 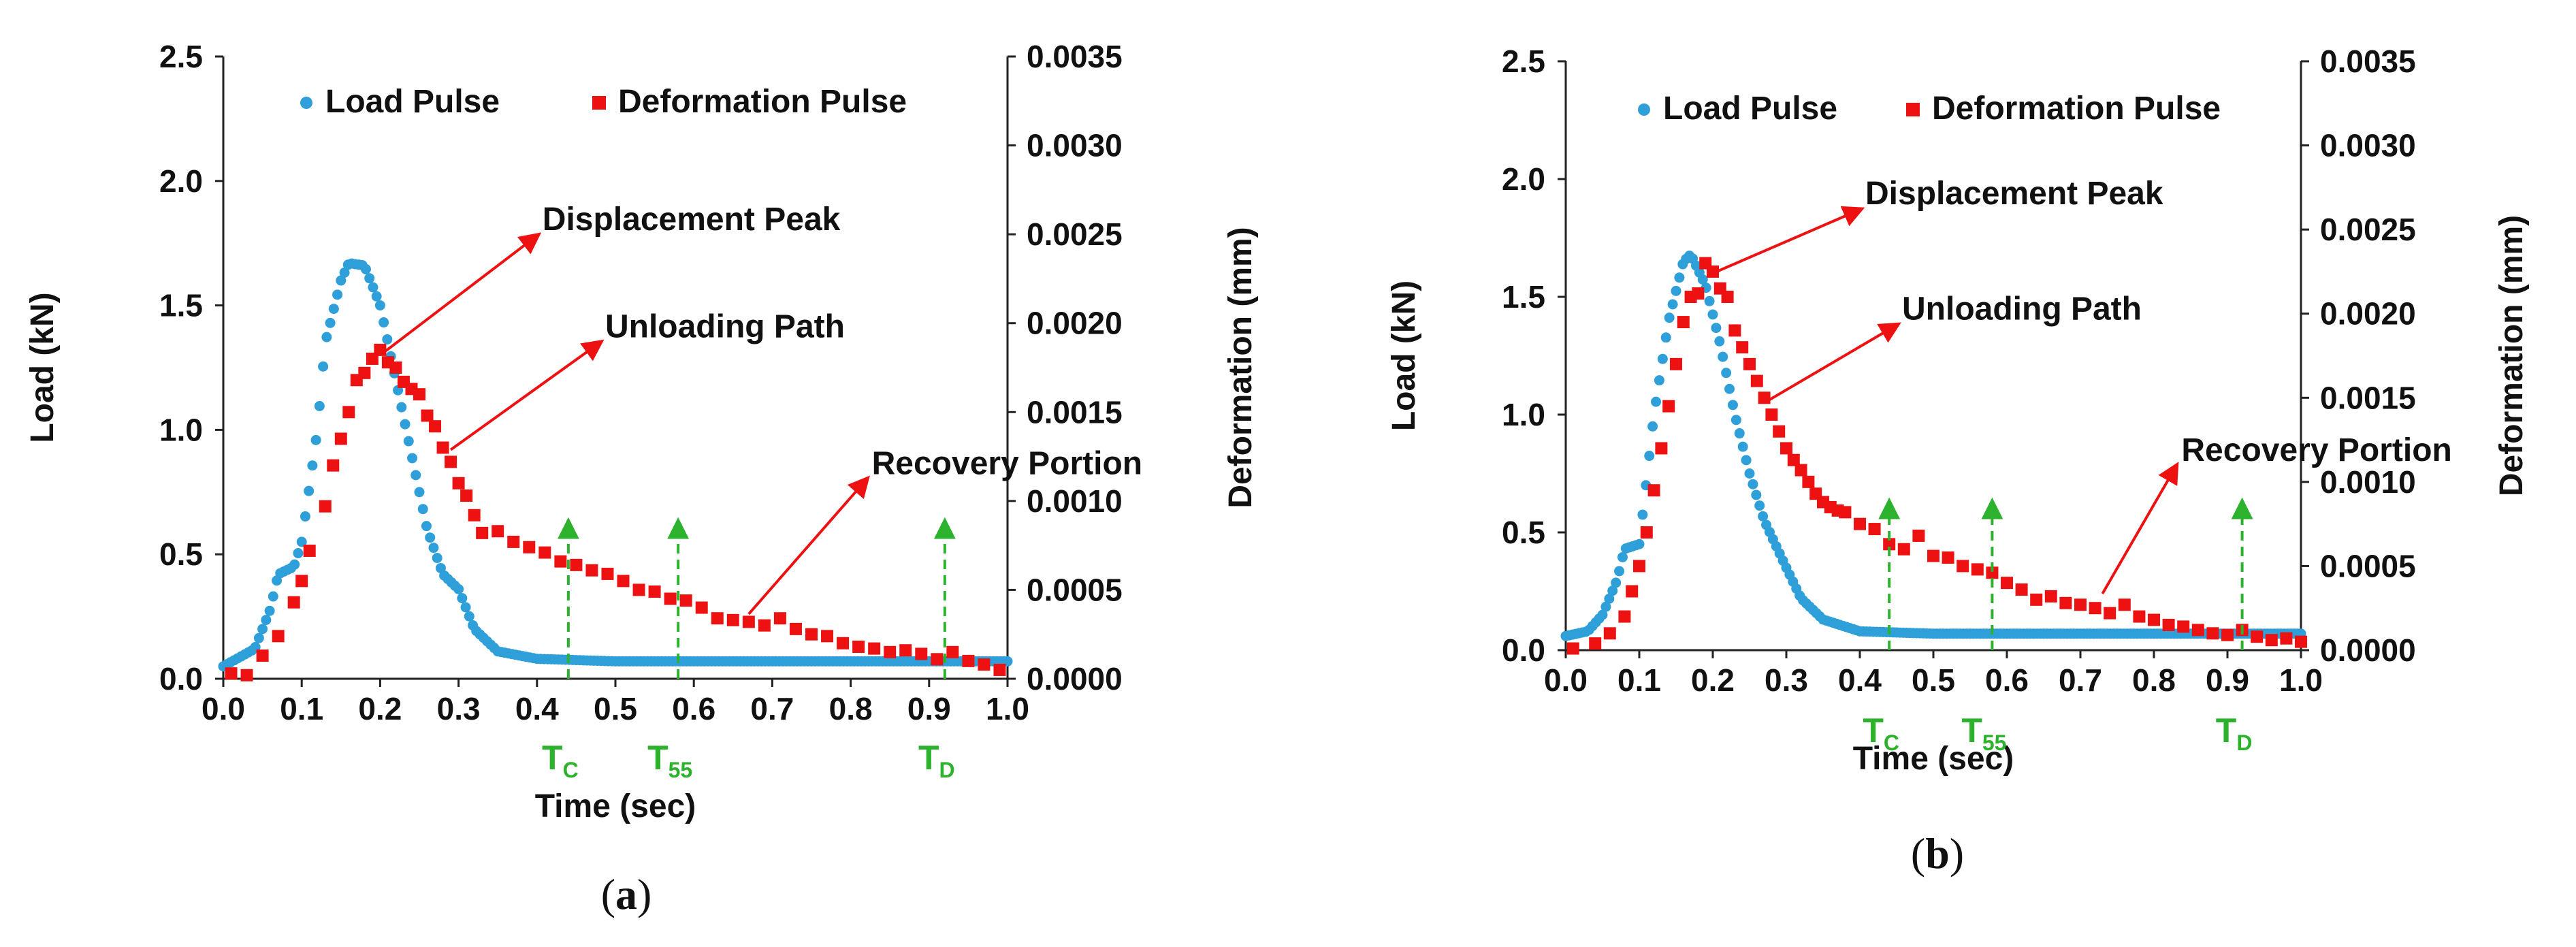 What do you see at coordinates (599, 103) in the screenshot?
I see `legend-deformation-marker` at bounding box center [599, 103].